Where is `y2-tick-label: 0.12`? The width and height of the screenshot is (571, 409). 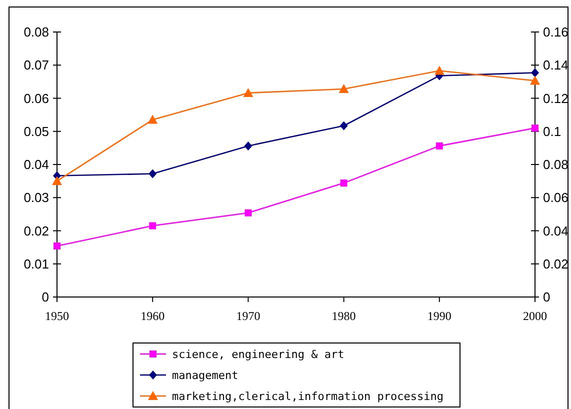
y2-tick-label: 0.12 is located at coordinates (555, 98).